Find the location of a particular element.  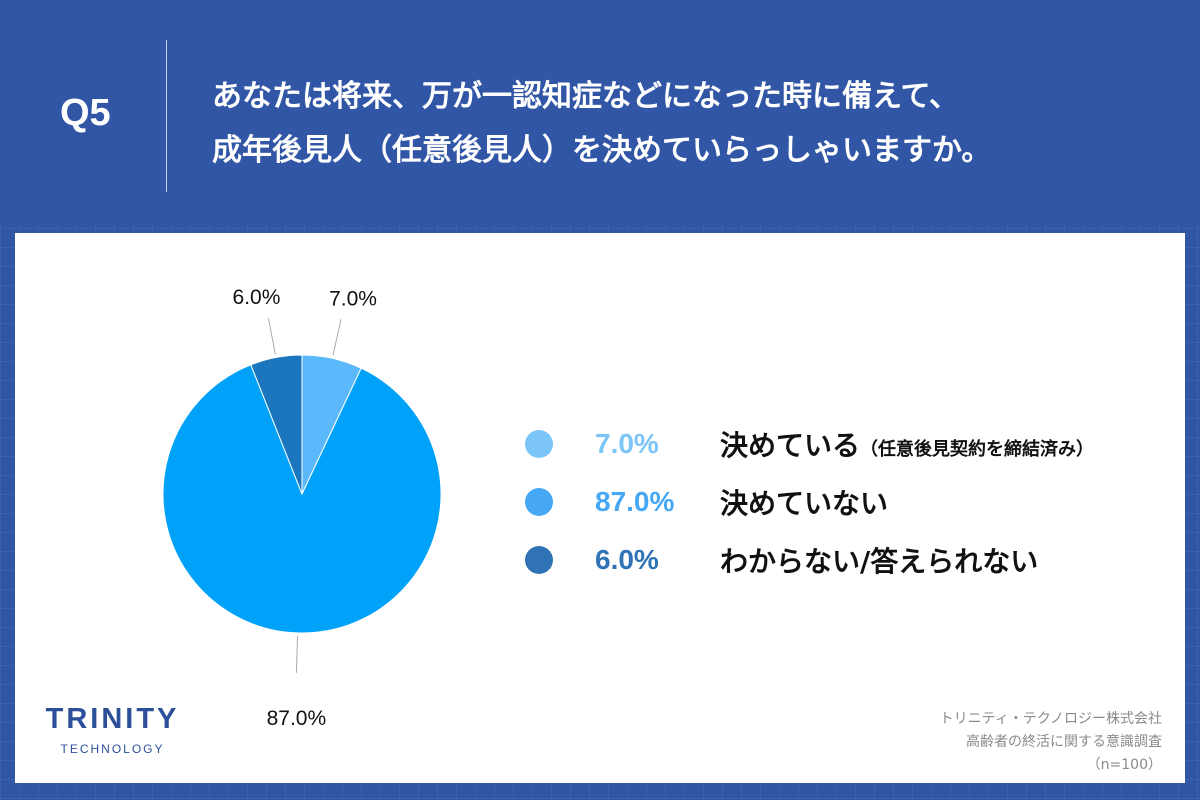

trinity-logo: TRINITY TECHNOLOGY is located at coordinates (112, 729).